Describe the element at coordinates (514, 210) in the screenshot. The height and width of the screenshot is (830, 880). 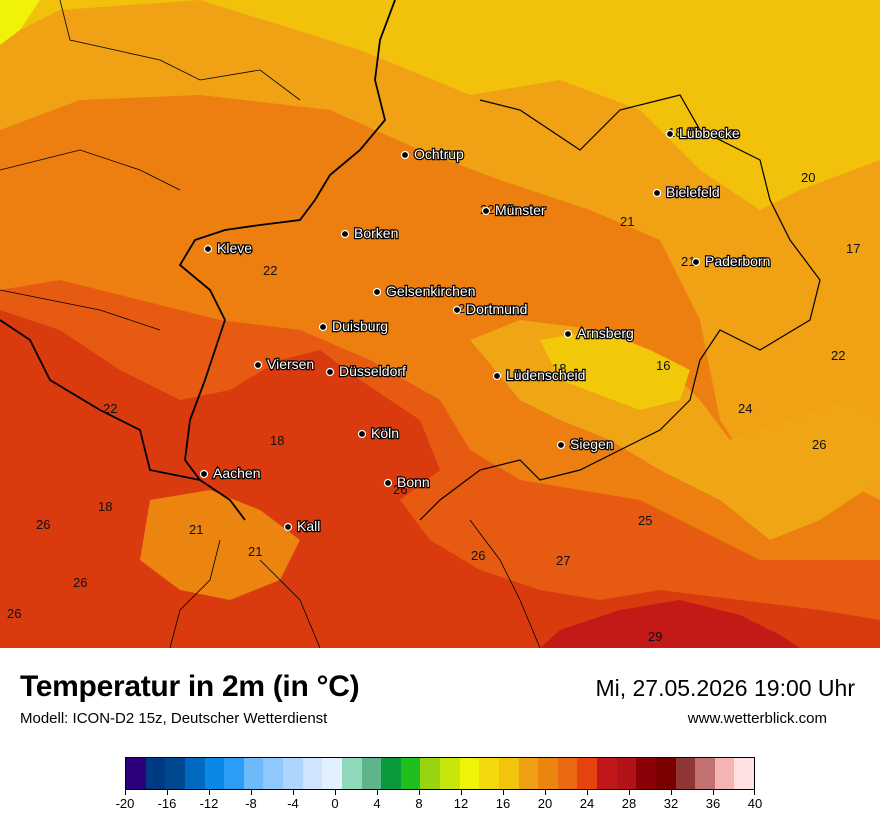
I see `city-marker-münster: Münster` at that location.